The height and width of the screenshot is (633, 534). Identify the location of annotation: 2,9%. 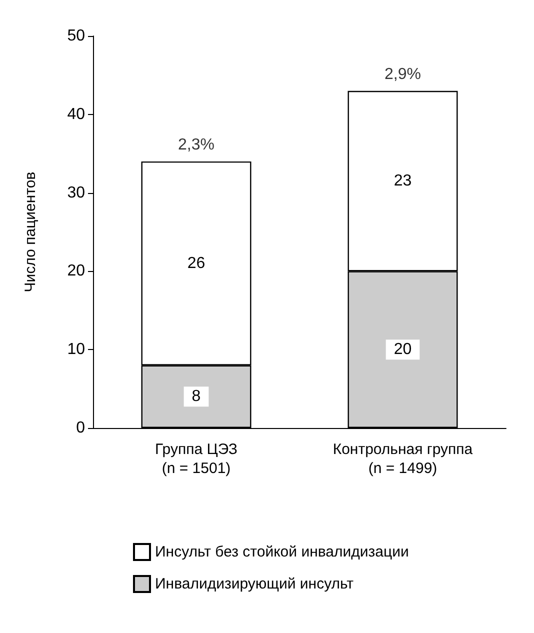
(402, 74).